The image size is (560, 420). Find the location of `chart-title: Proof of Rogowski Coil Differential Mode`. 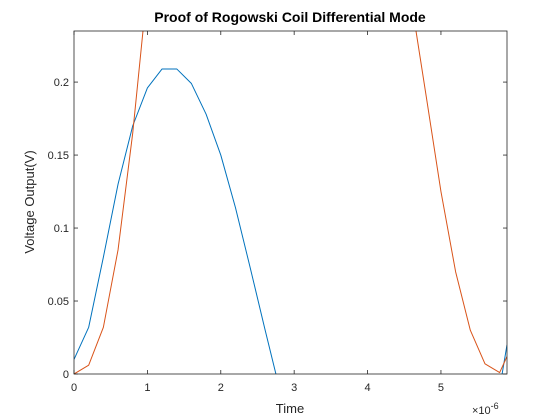

chart-title: Proof of Rogowski Coil Differential Mode is located at coordinates (290, 17).